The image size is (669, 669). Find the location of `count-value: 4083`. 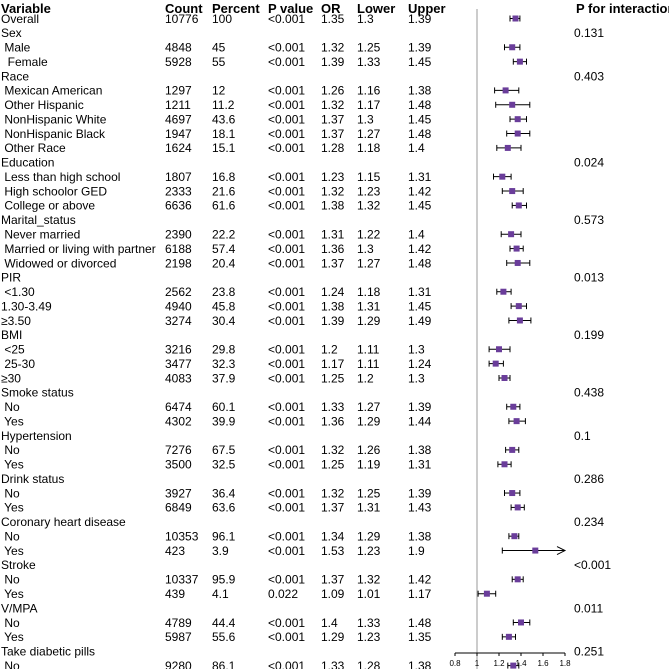

count-value: 4083 is located at coordinates (178, 378).